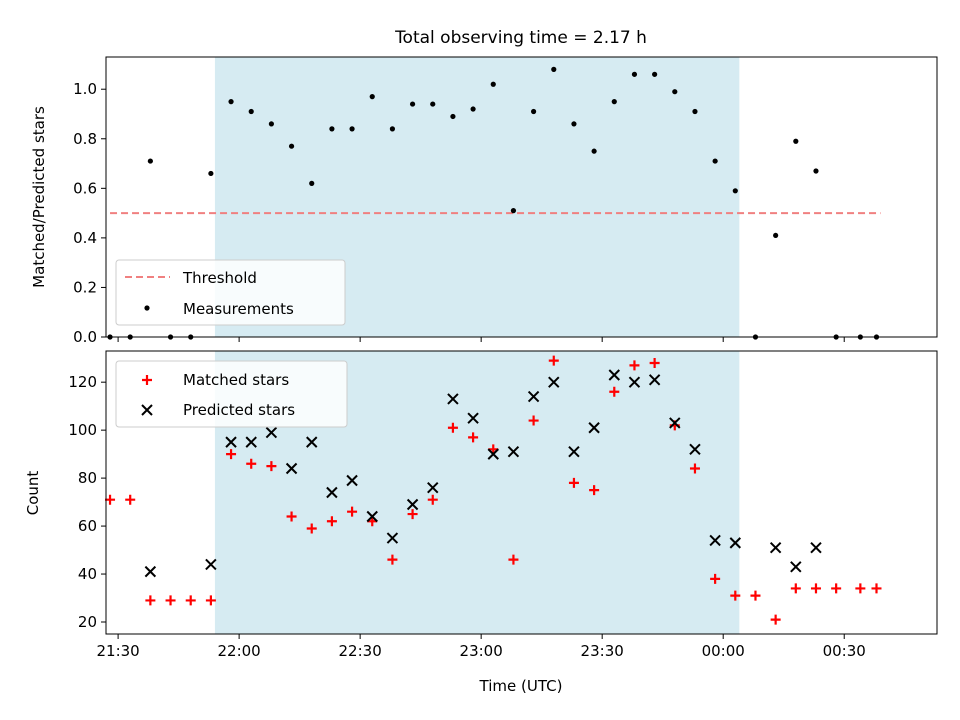  Describe the element at coordinates (481, 651) in the screenshot. I see `x-tick-label: 23:00` at that location.